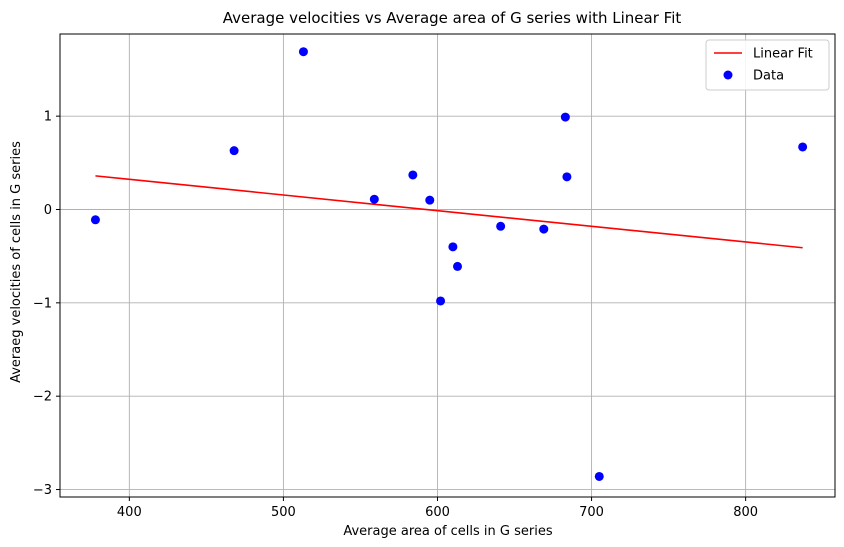 Image resolution: width=844 pixels, height=547 pixels. What do you see at coordinates (745, 512) in the screenshot?
I see `x-tick-label: 800` at bounding box center [745, 512].